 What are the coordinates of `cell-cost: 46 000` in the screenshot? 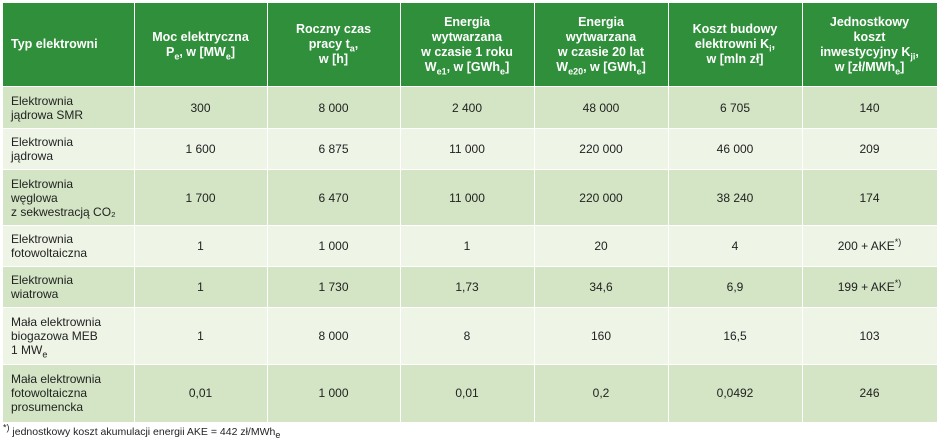 It's located at (735, 149).